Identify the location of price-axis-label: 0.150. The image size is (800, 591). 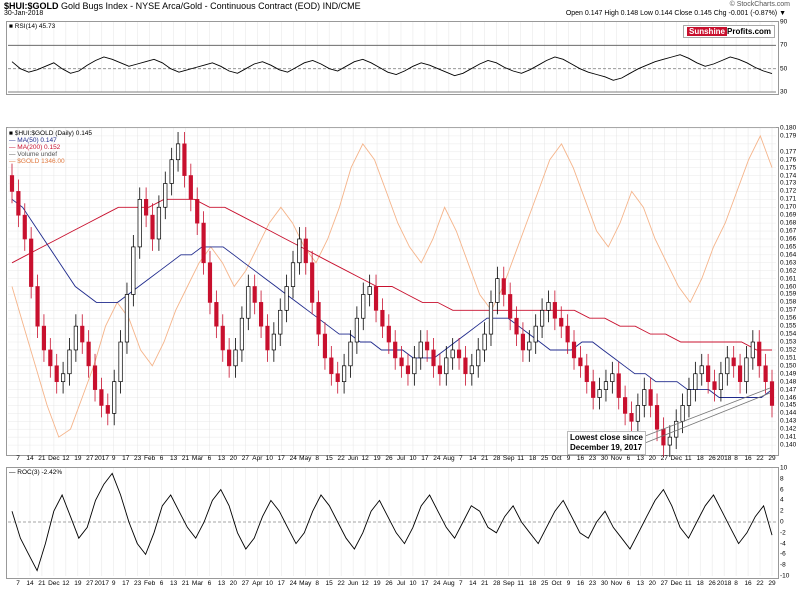
(788, 366).